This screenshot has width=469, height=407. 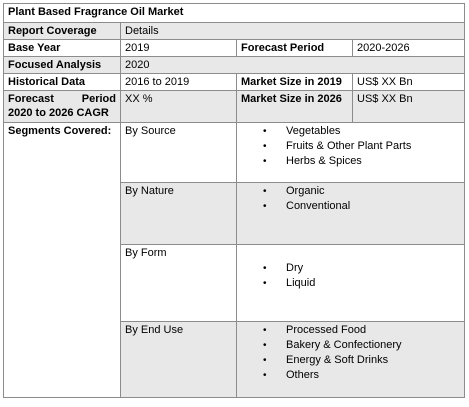 What do you see at coordinates (178, 283) in the screenshot?
I see `by-form-label: By Form` at bounding box center [178, 283].